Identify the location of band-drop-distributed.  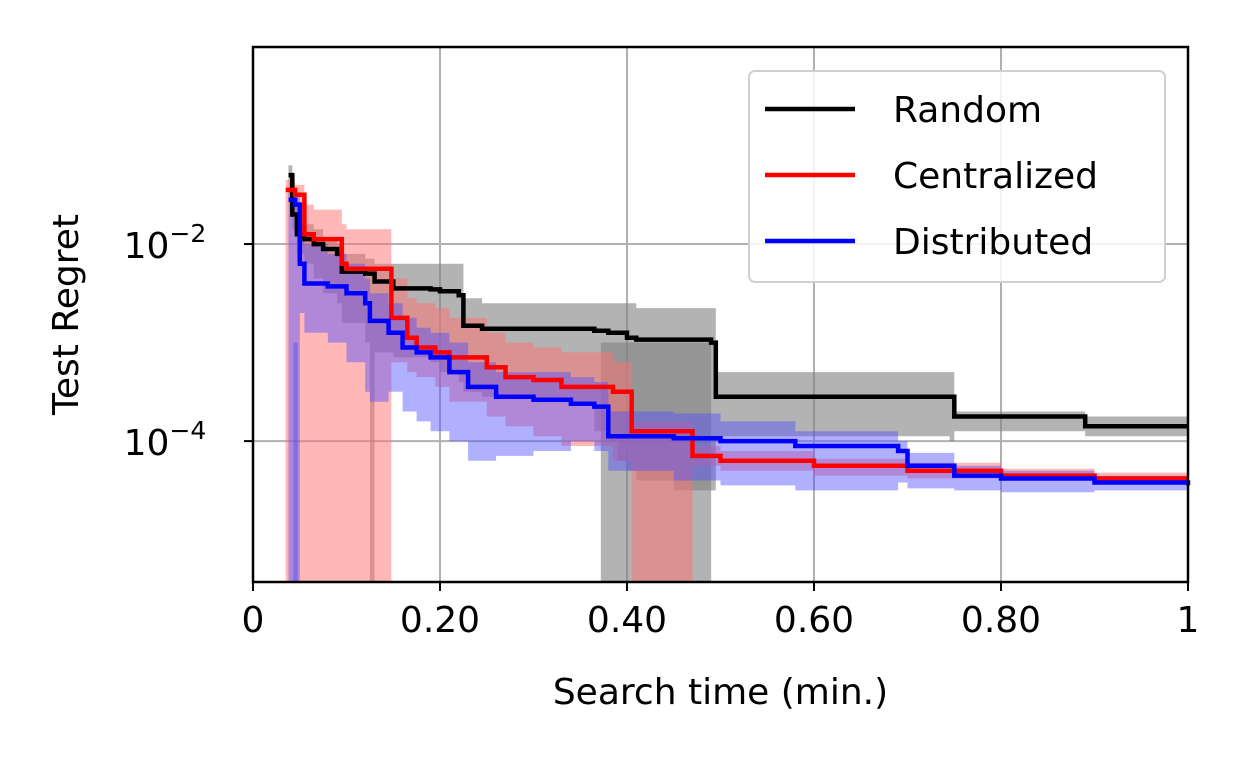
(295, 462).